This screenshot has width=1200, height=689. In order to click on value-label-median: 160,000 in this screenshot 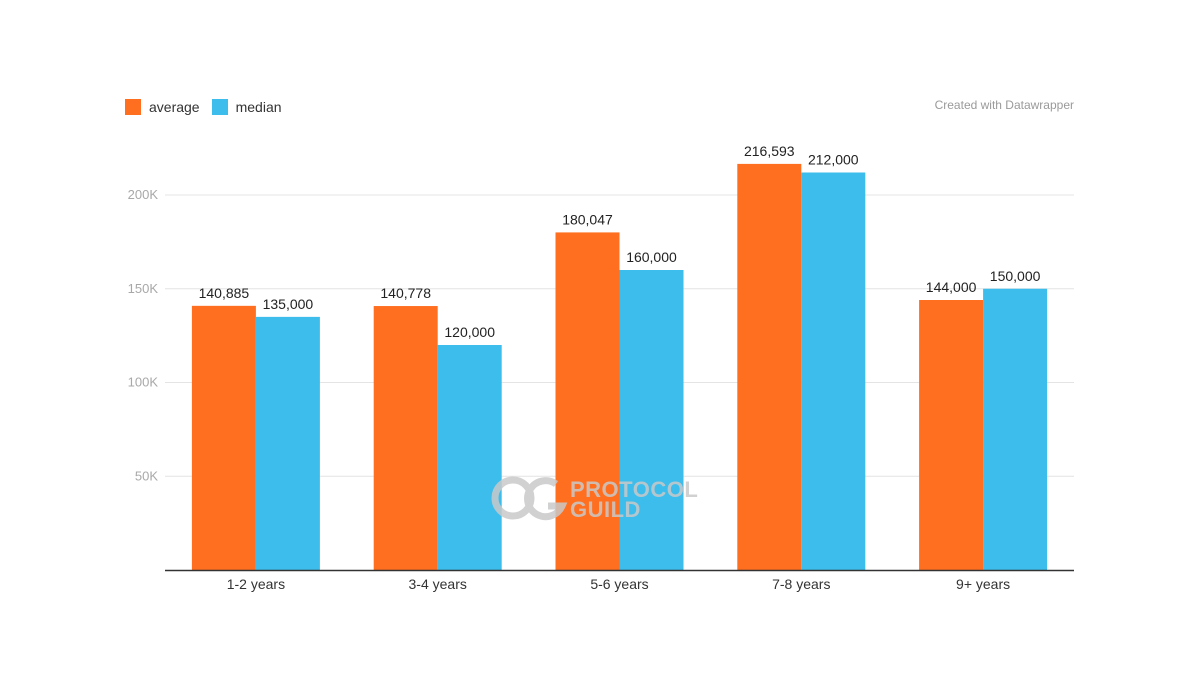, I will do `click(651, 257)`.